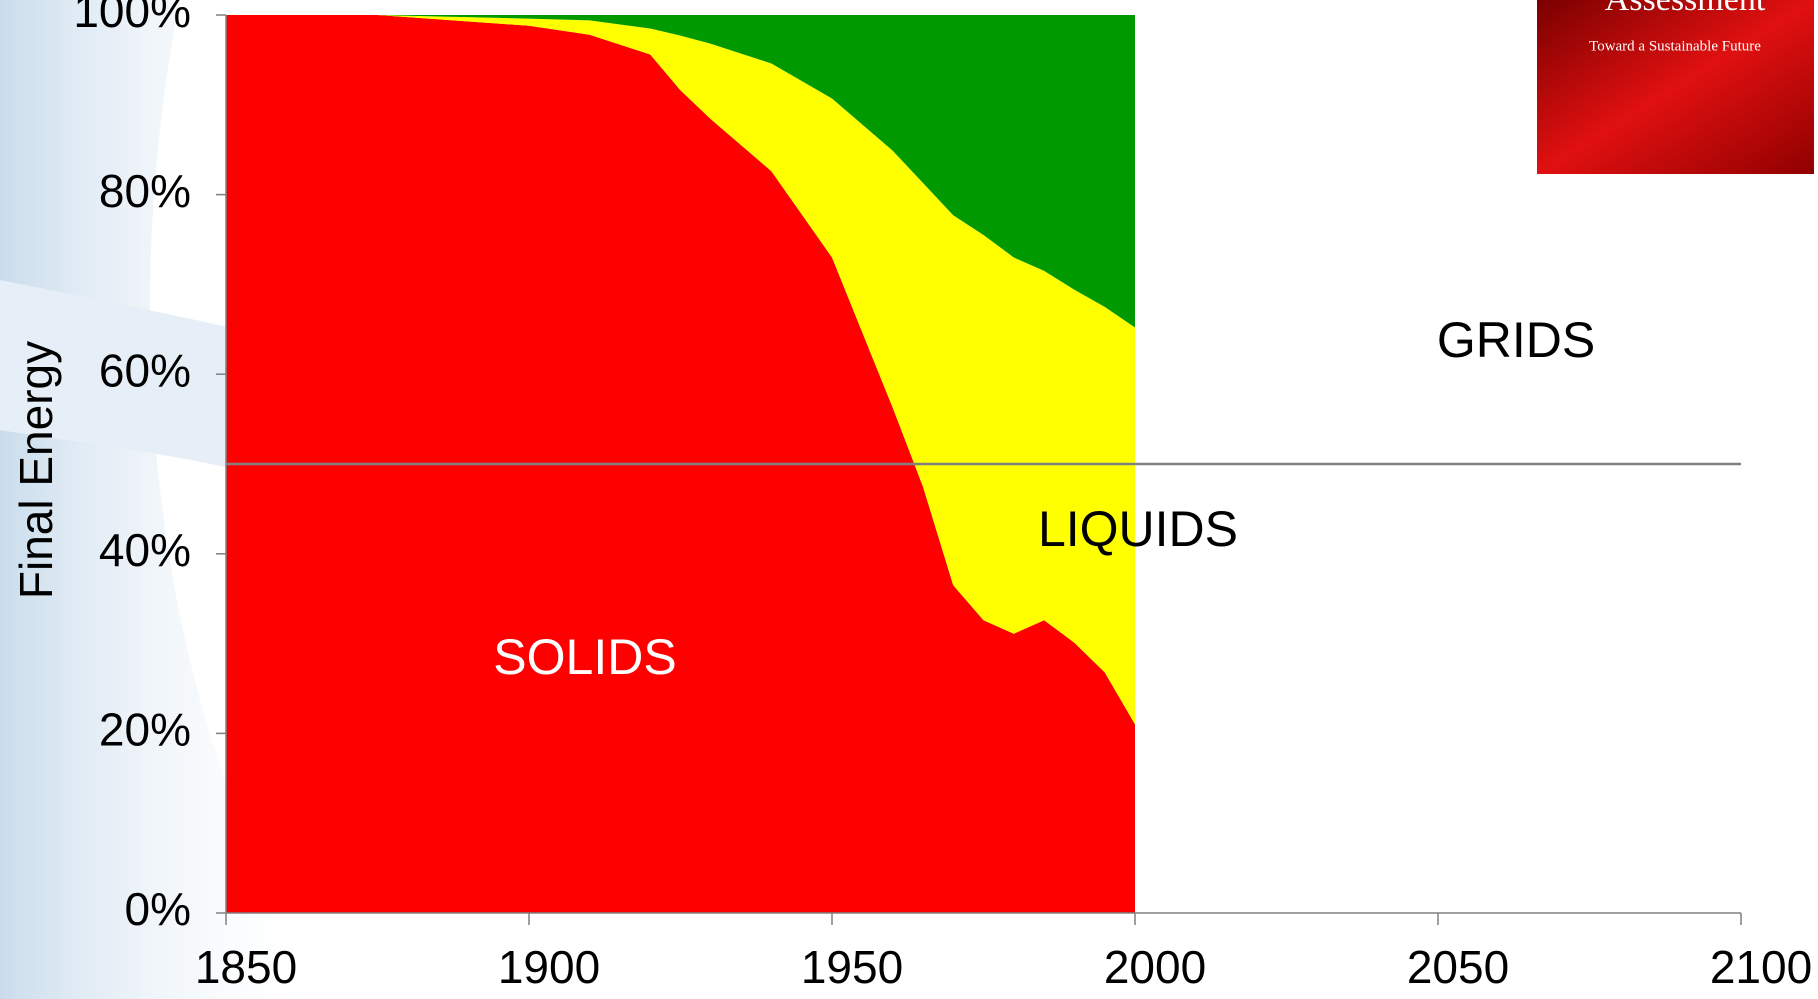  I want to click on y-tick-label: 0%, so click(158, 909).